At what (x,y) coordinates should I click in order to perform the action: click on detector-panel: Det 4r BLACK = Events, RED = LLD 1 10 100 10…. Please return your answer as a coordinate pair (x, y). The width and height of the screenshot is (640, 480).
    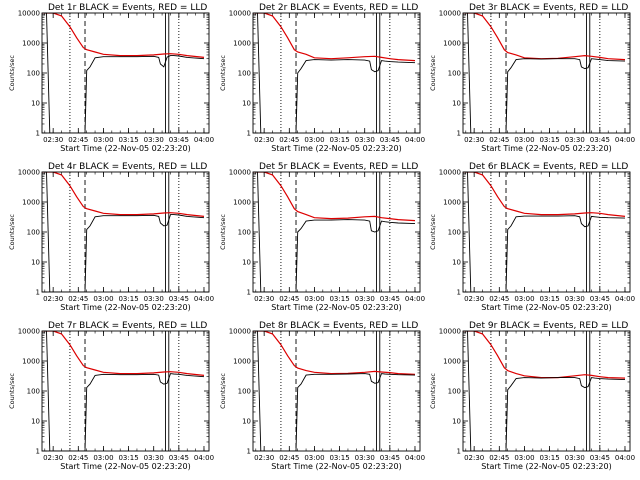
    Looking at the image, I should click on (111, 237).